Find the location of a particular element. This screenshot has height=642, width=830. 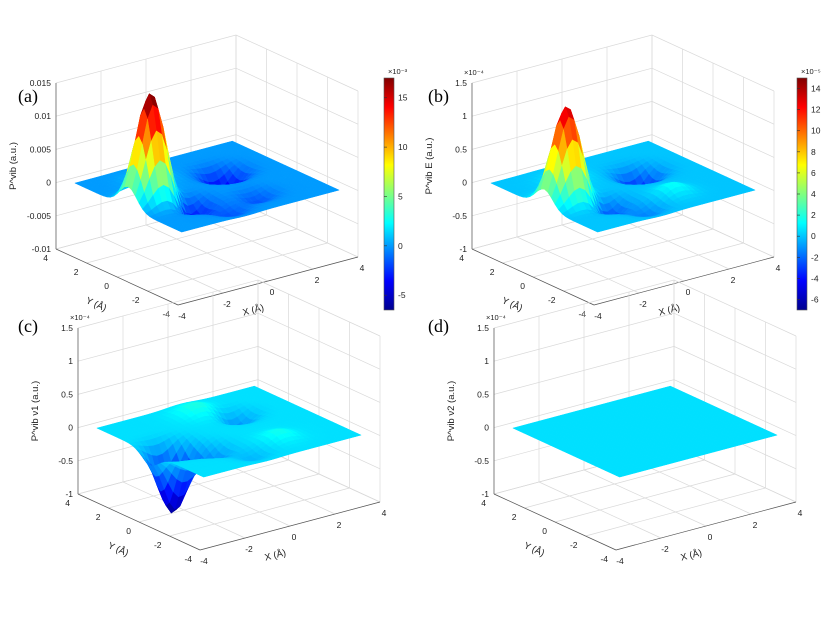

z-tick-label: 0.015 is located at coordinates (41, 83).